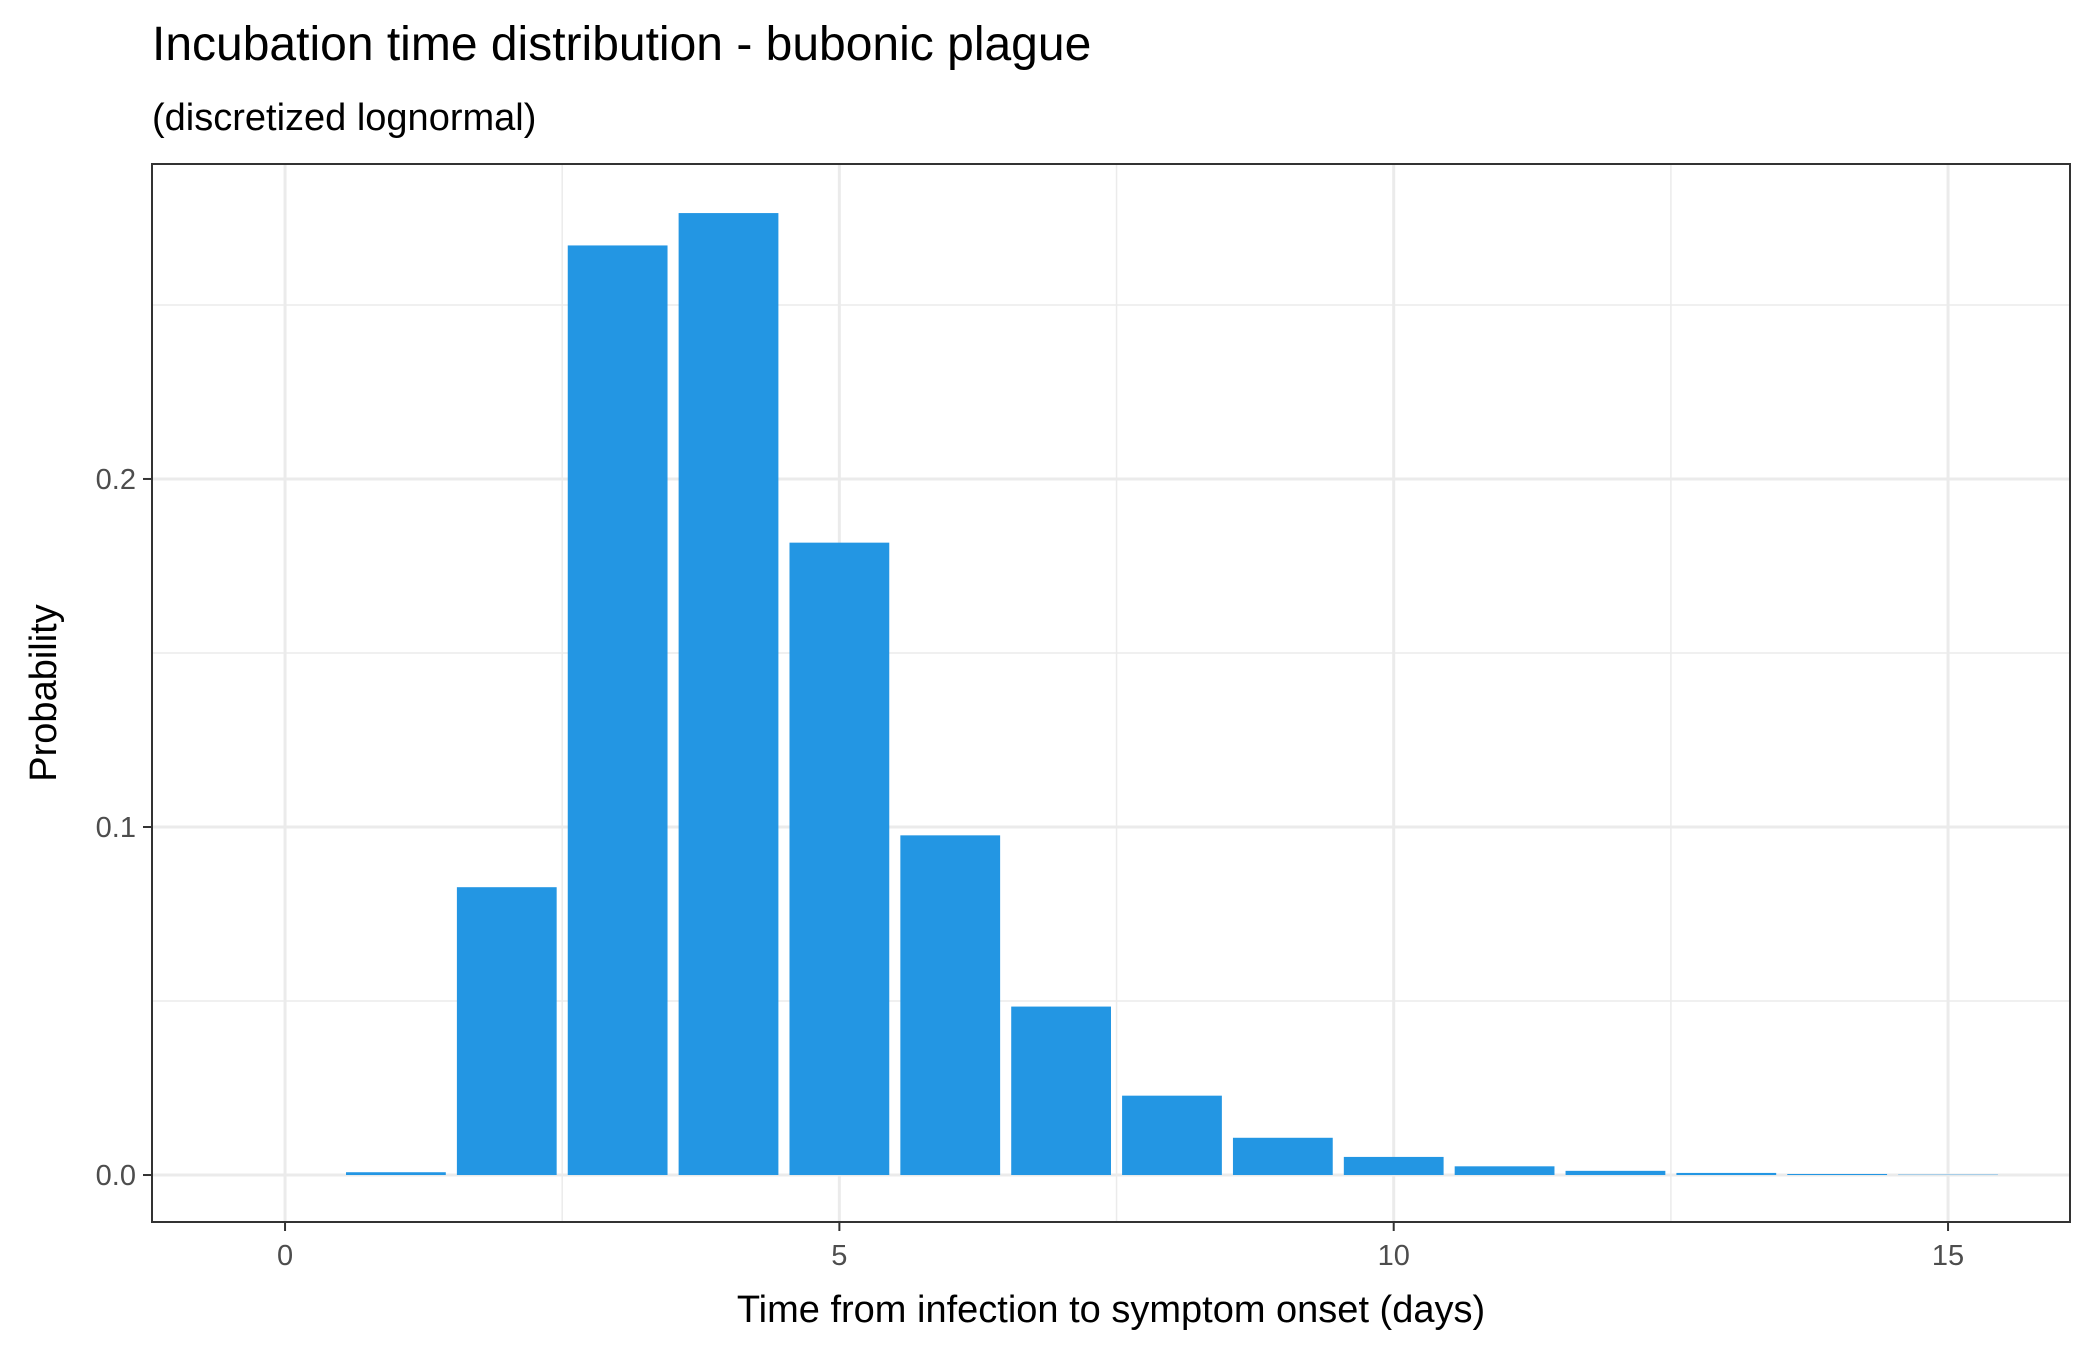  Describe the element at coordinates (1394, 1256) in the screenshot. I see `x-tick-label: 10` at that location.